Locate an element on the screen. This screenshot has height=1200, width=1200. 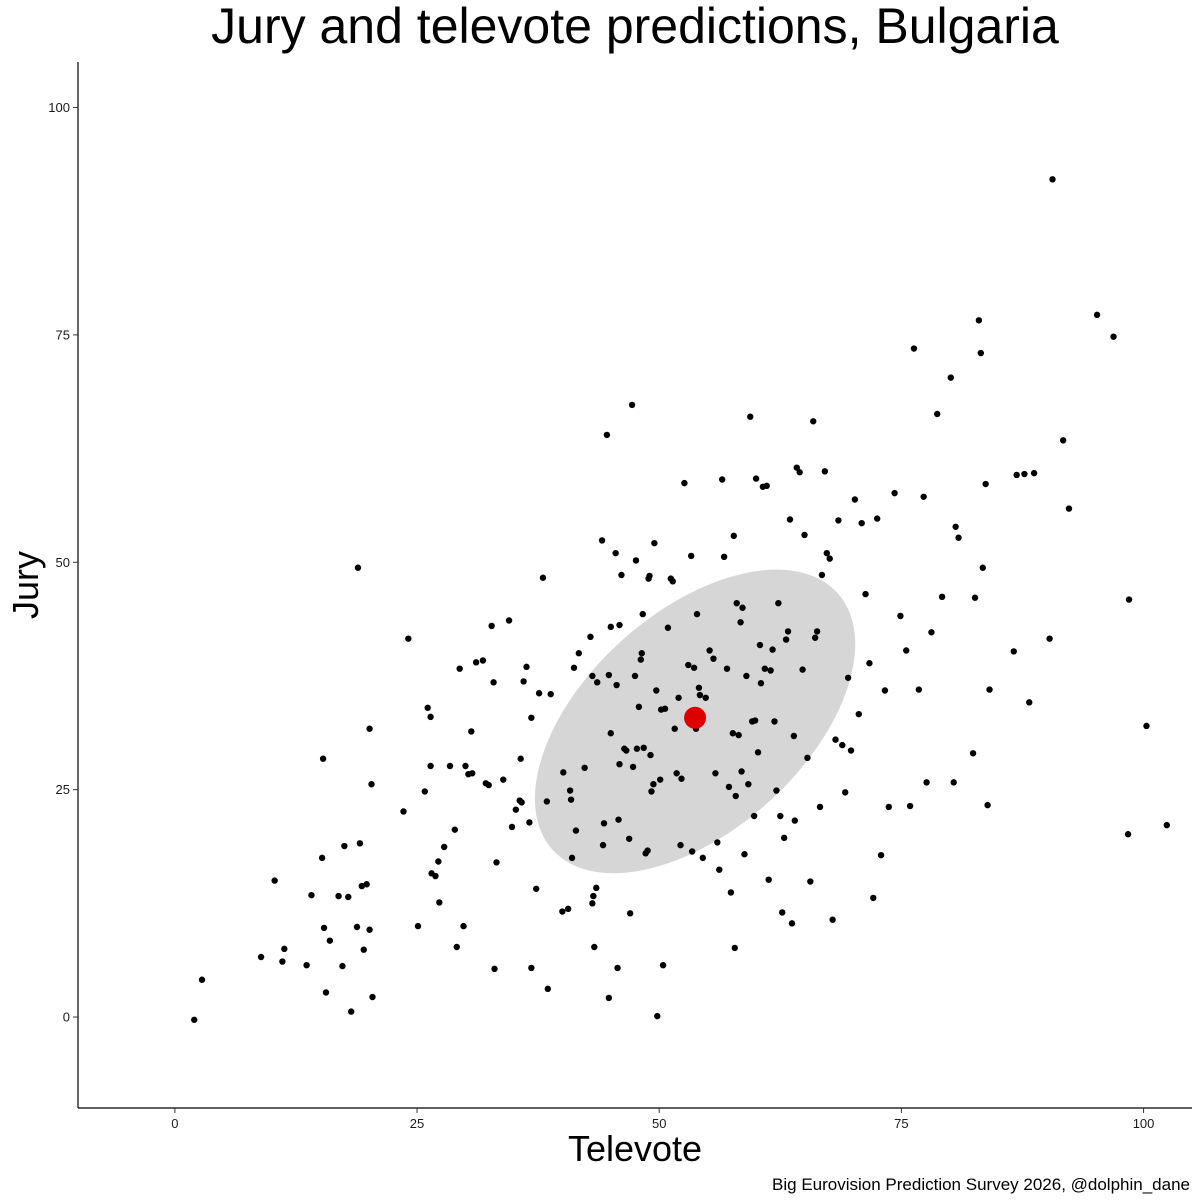
x-axis-ticks: 0 25 50 75 100 is located at coordinates (662, 1119).